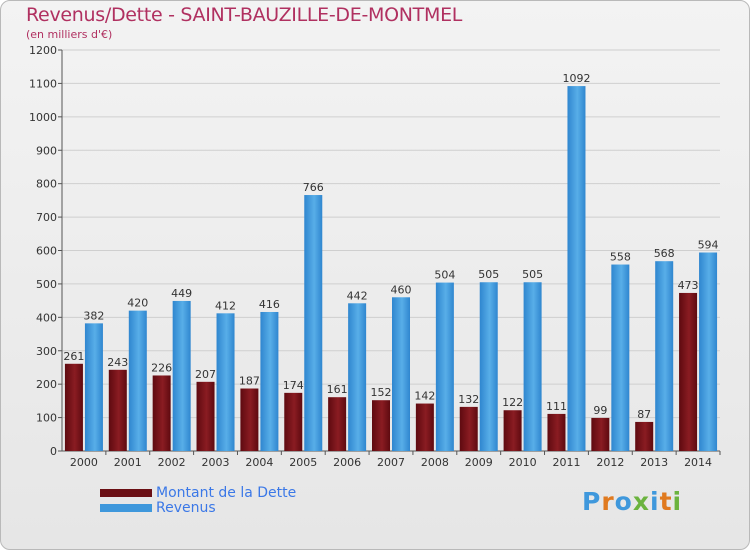 The height and width of the screenshot is (550, 750). What do you see at coordinates (666, 501) in the screenshot?
I see `logo-letter: t` at bounding box center [666, 501].